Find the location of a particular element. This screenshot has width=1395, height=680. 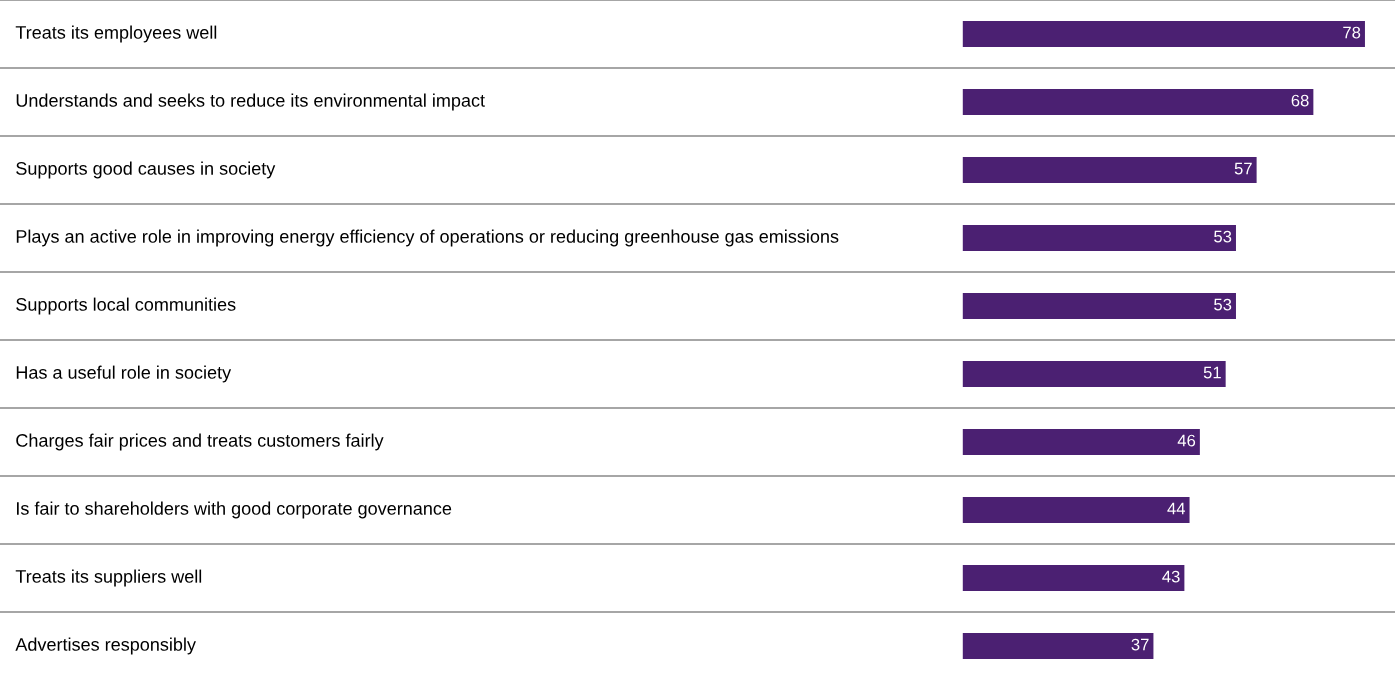

data-label: 43 is located at coordinates (1171, 576).